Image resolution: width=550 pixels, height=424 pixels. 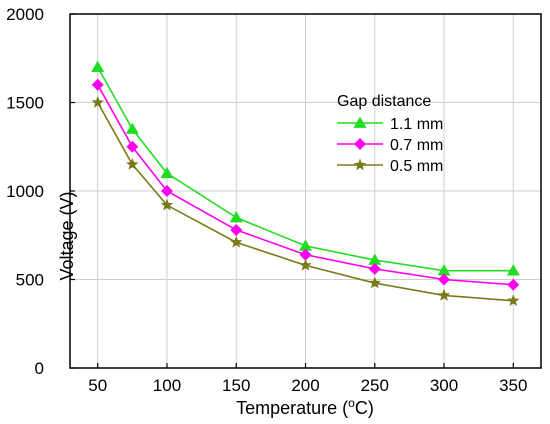 What do you see at coordinates (375, 385) in the screenshot?
I see `x-tick-label: 250` at bounding box center [375, 385].